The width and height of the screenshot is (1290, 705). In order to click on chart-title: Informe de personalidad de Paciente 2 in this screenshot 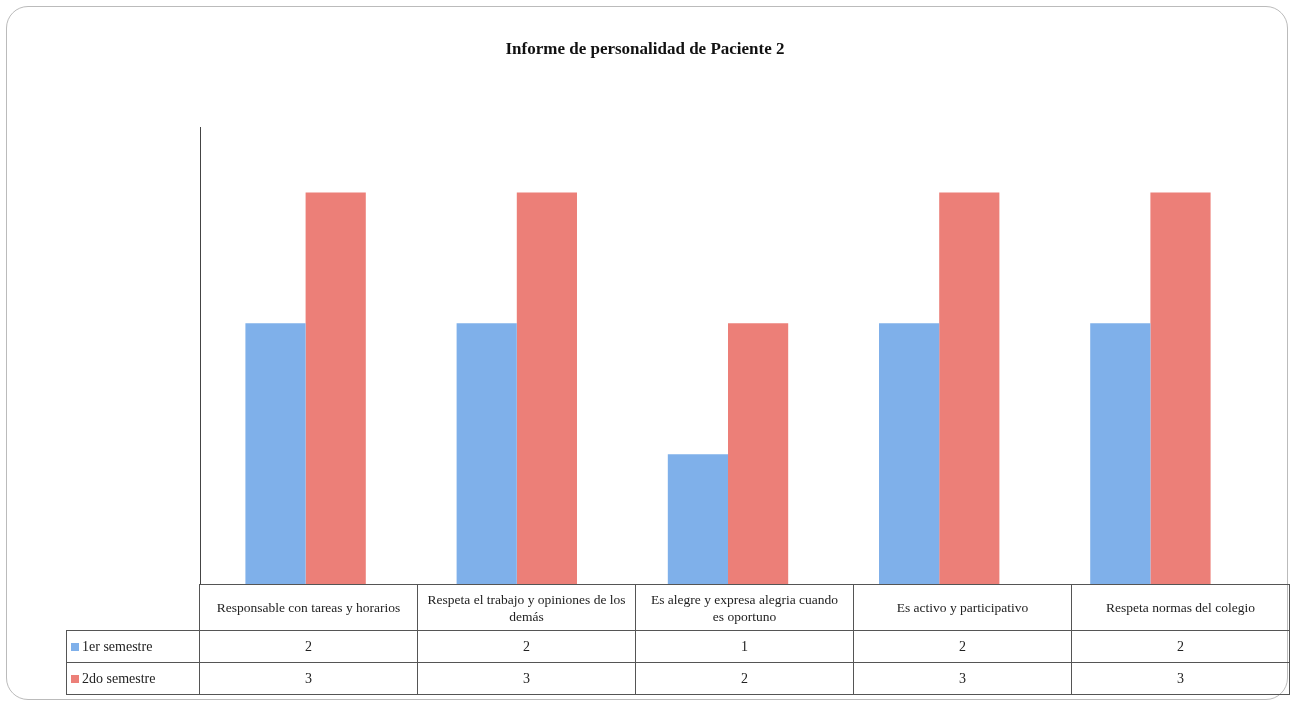, I will do `click(645, 49)`.